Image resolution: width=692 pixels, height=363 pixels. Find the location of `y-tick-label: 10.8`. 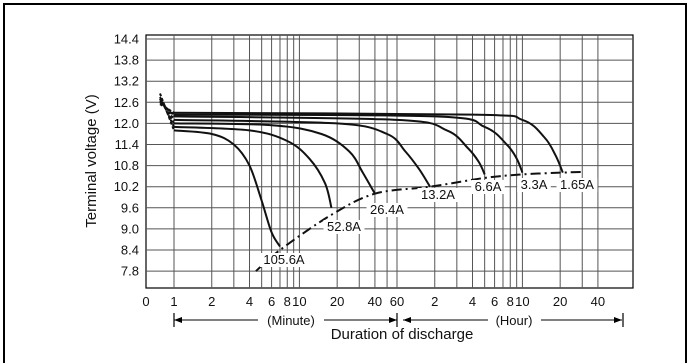

y-tick-label: 10.8 is located at coordinates (126, 165).